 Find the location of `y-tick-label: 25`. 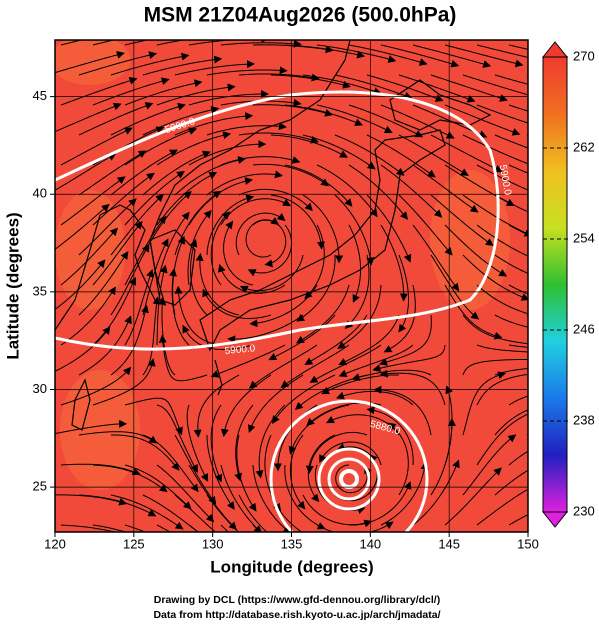

y-tick-label: 25 is located at coordinates (40, 486).